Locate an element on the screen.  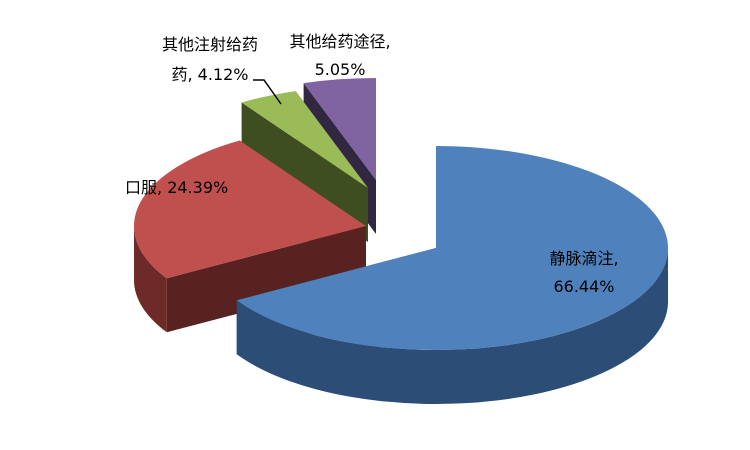
label-other: 其他给药途径, is located at coordinates (339, 41).